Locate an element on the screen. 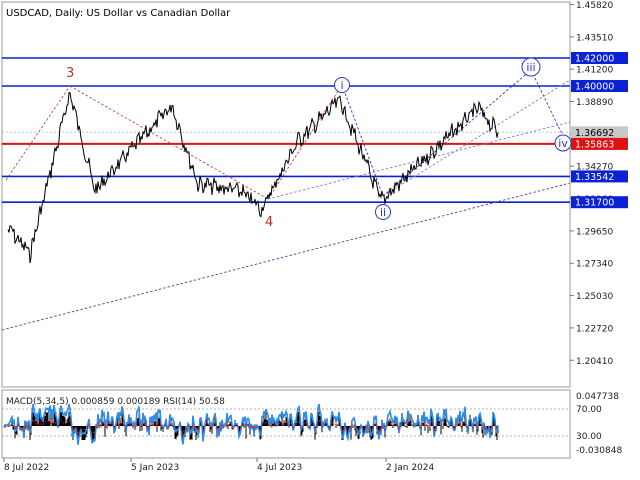  wave-label-4: 4 is located at coordinates (269, 222).